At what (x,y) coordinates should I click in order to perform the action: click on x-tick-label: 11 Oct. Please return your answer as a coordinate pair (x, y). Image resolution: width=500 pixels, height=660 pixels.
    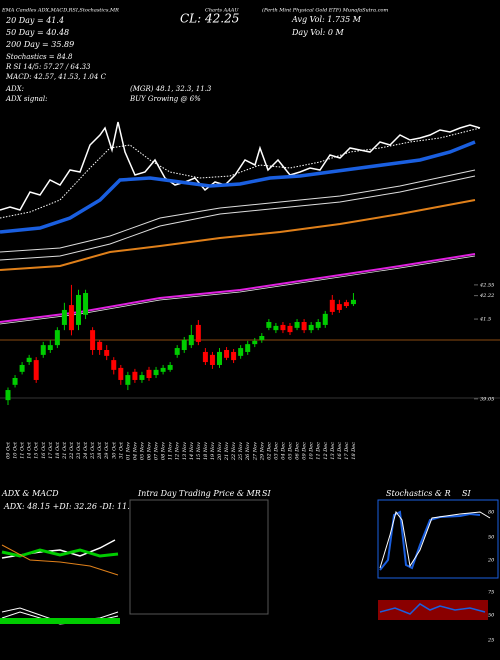
    Looking at the image, I should click on (23, 450).